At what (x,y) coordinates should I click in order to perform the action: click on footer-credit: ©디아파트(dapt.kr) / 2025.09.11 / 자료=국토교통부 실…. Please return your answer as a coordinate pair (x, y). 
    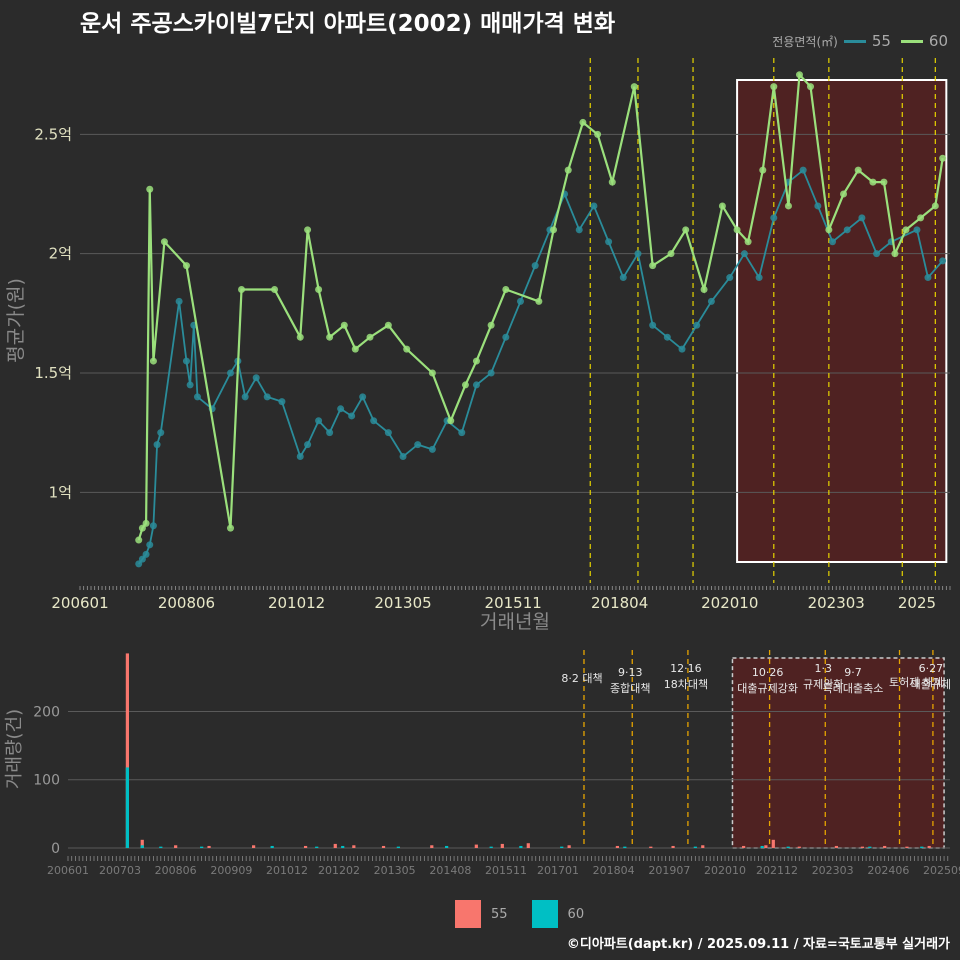
    Looking at the image, I should click on (758, 944).